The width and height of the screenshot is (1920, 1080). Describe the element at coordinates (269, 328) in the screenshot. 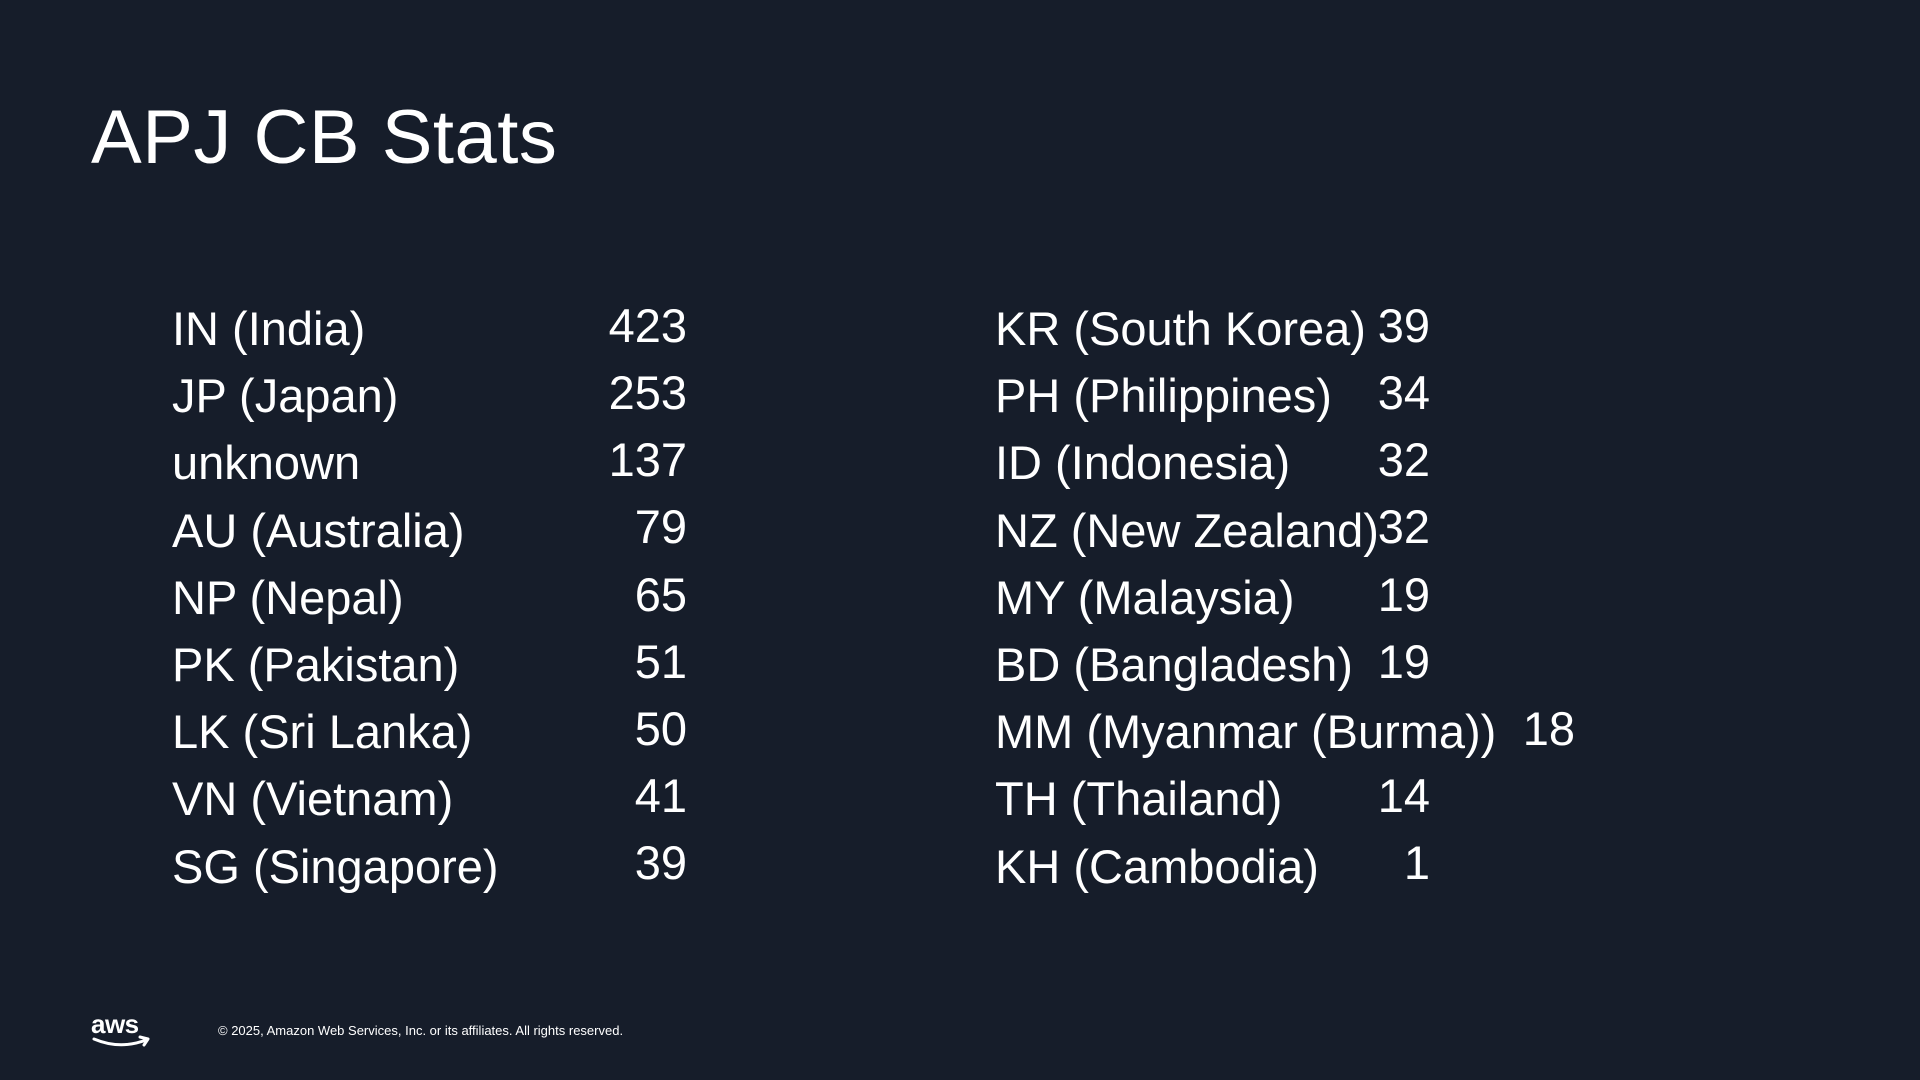

I see `country-label: IN (India)` at that location.